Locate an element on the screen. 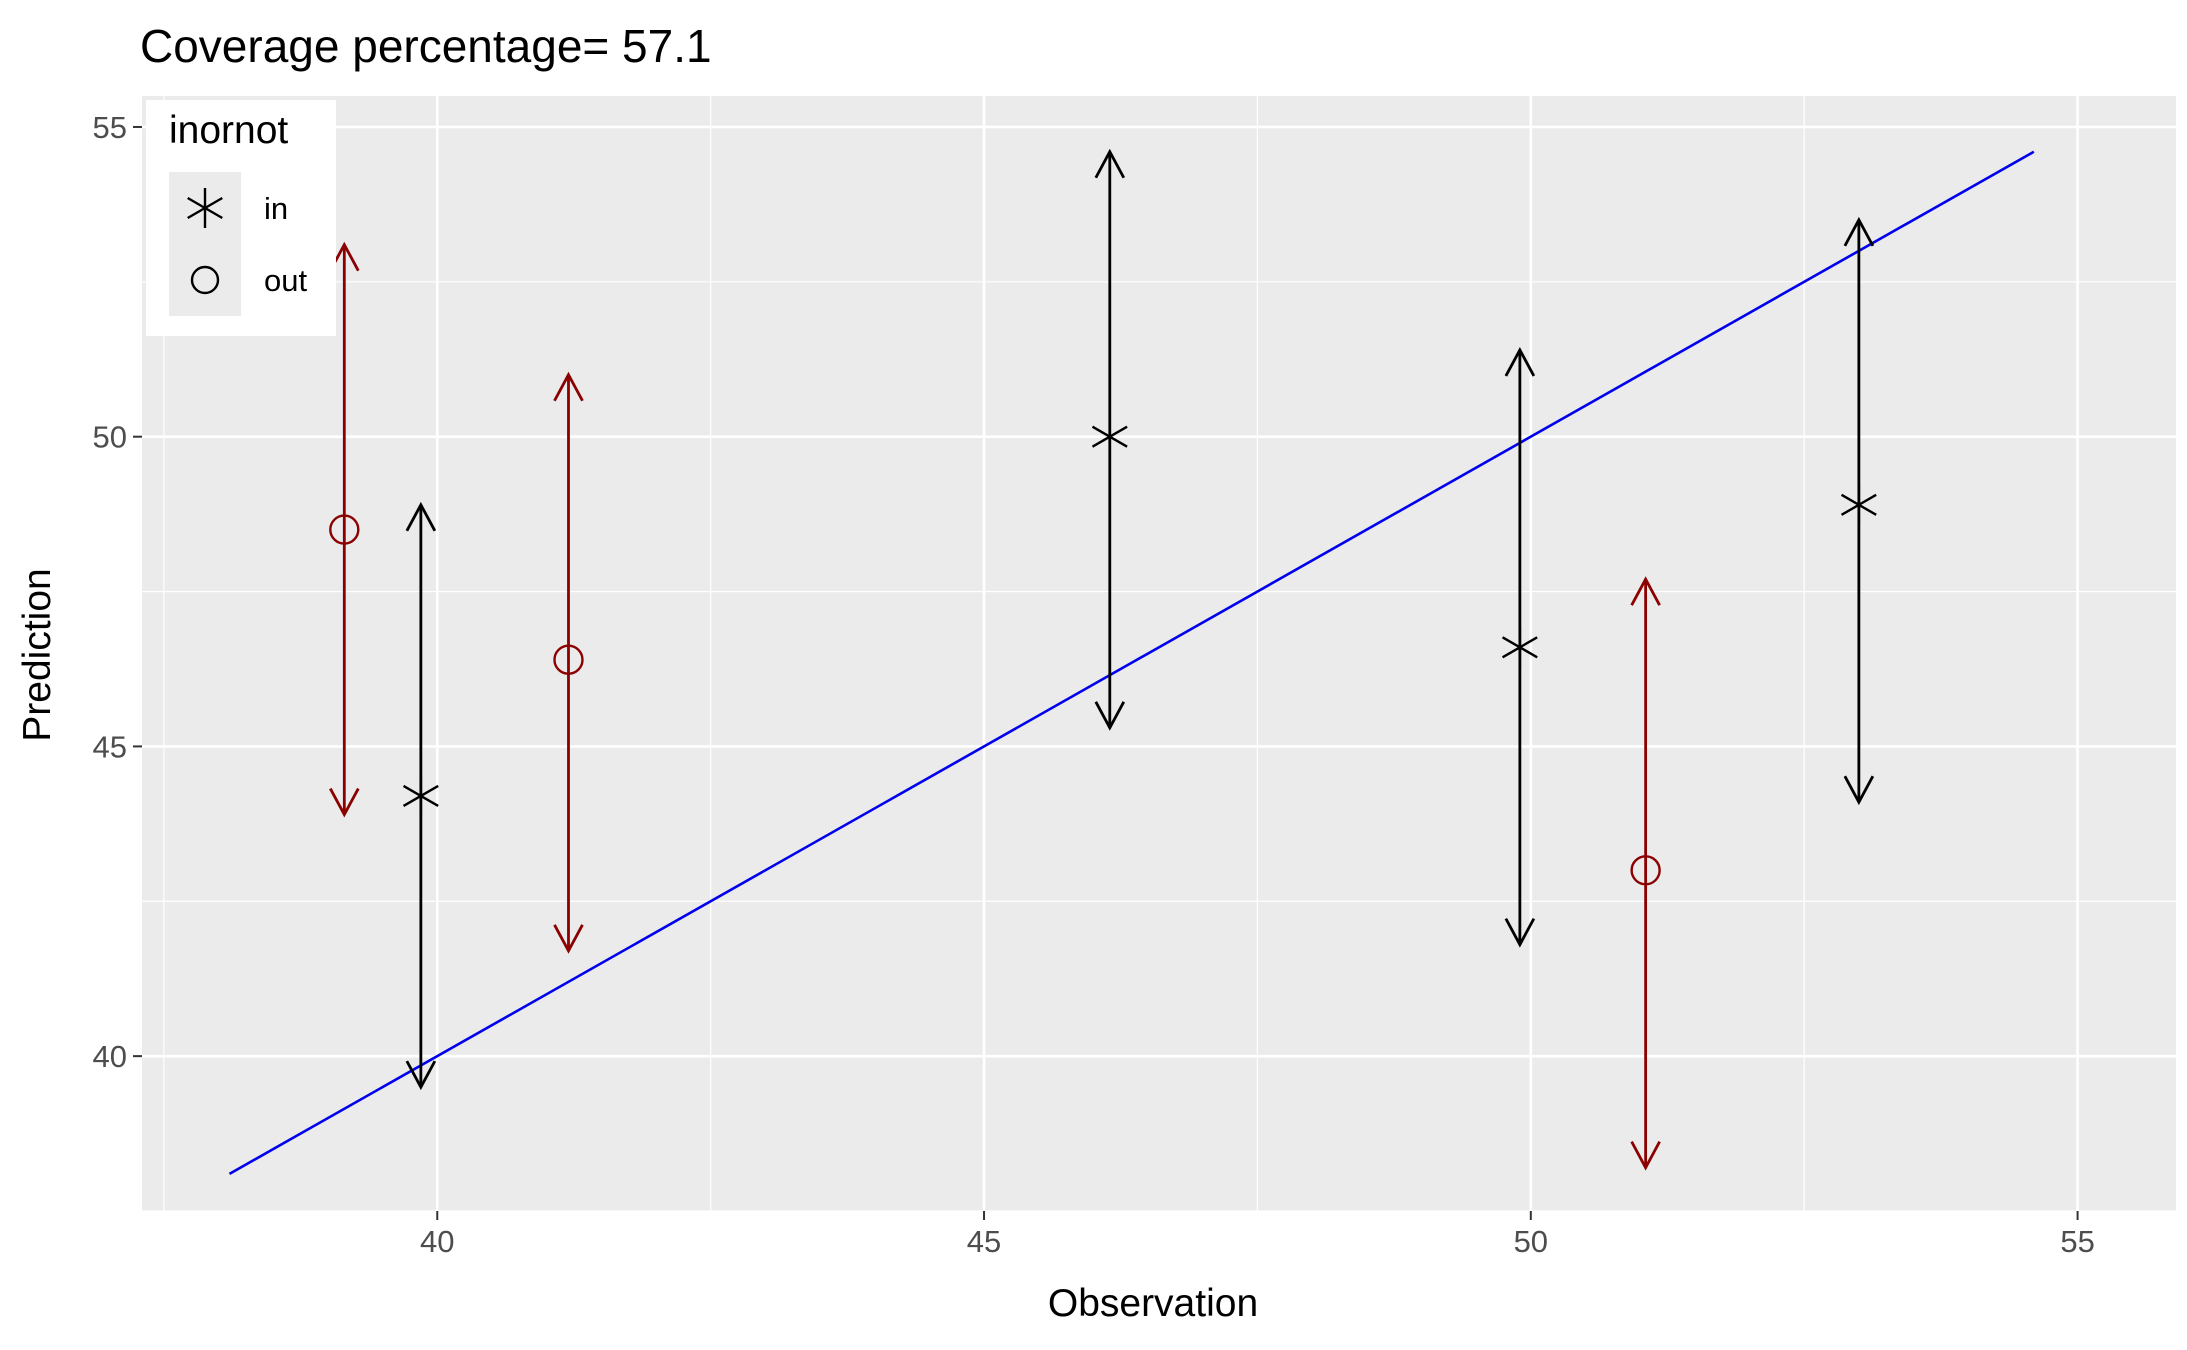  legend-label-in: in is located at coordinates (276, 208).